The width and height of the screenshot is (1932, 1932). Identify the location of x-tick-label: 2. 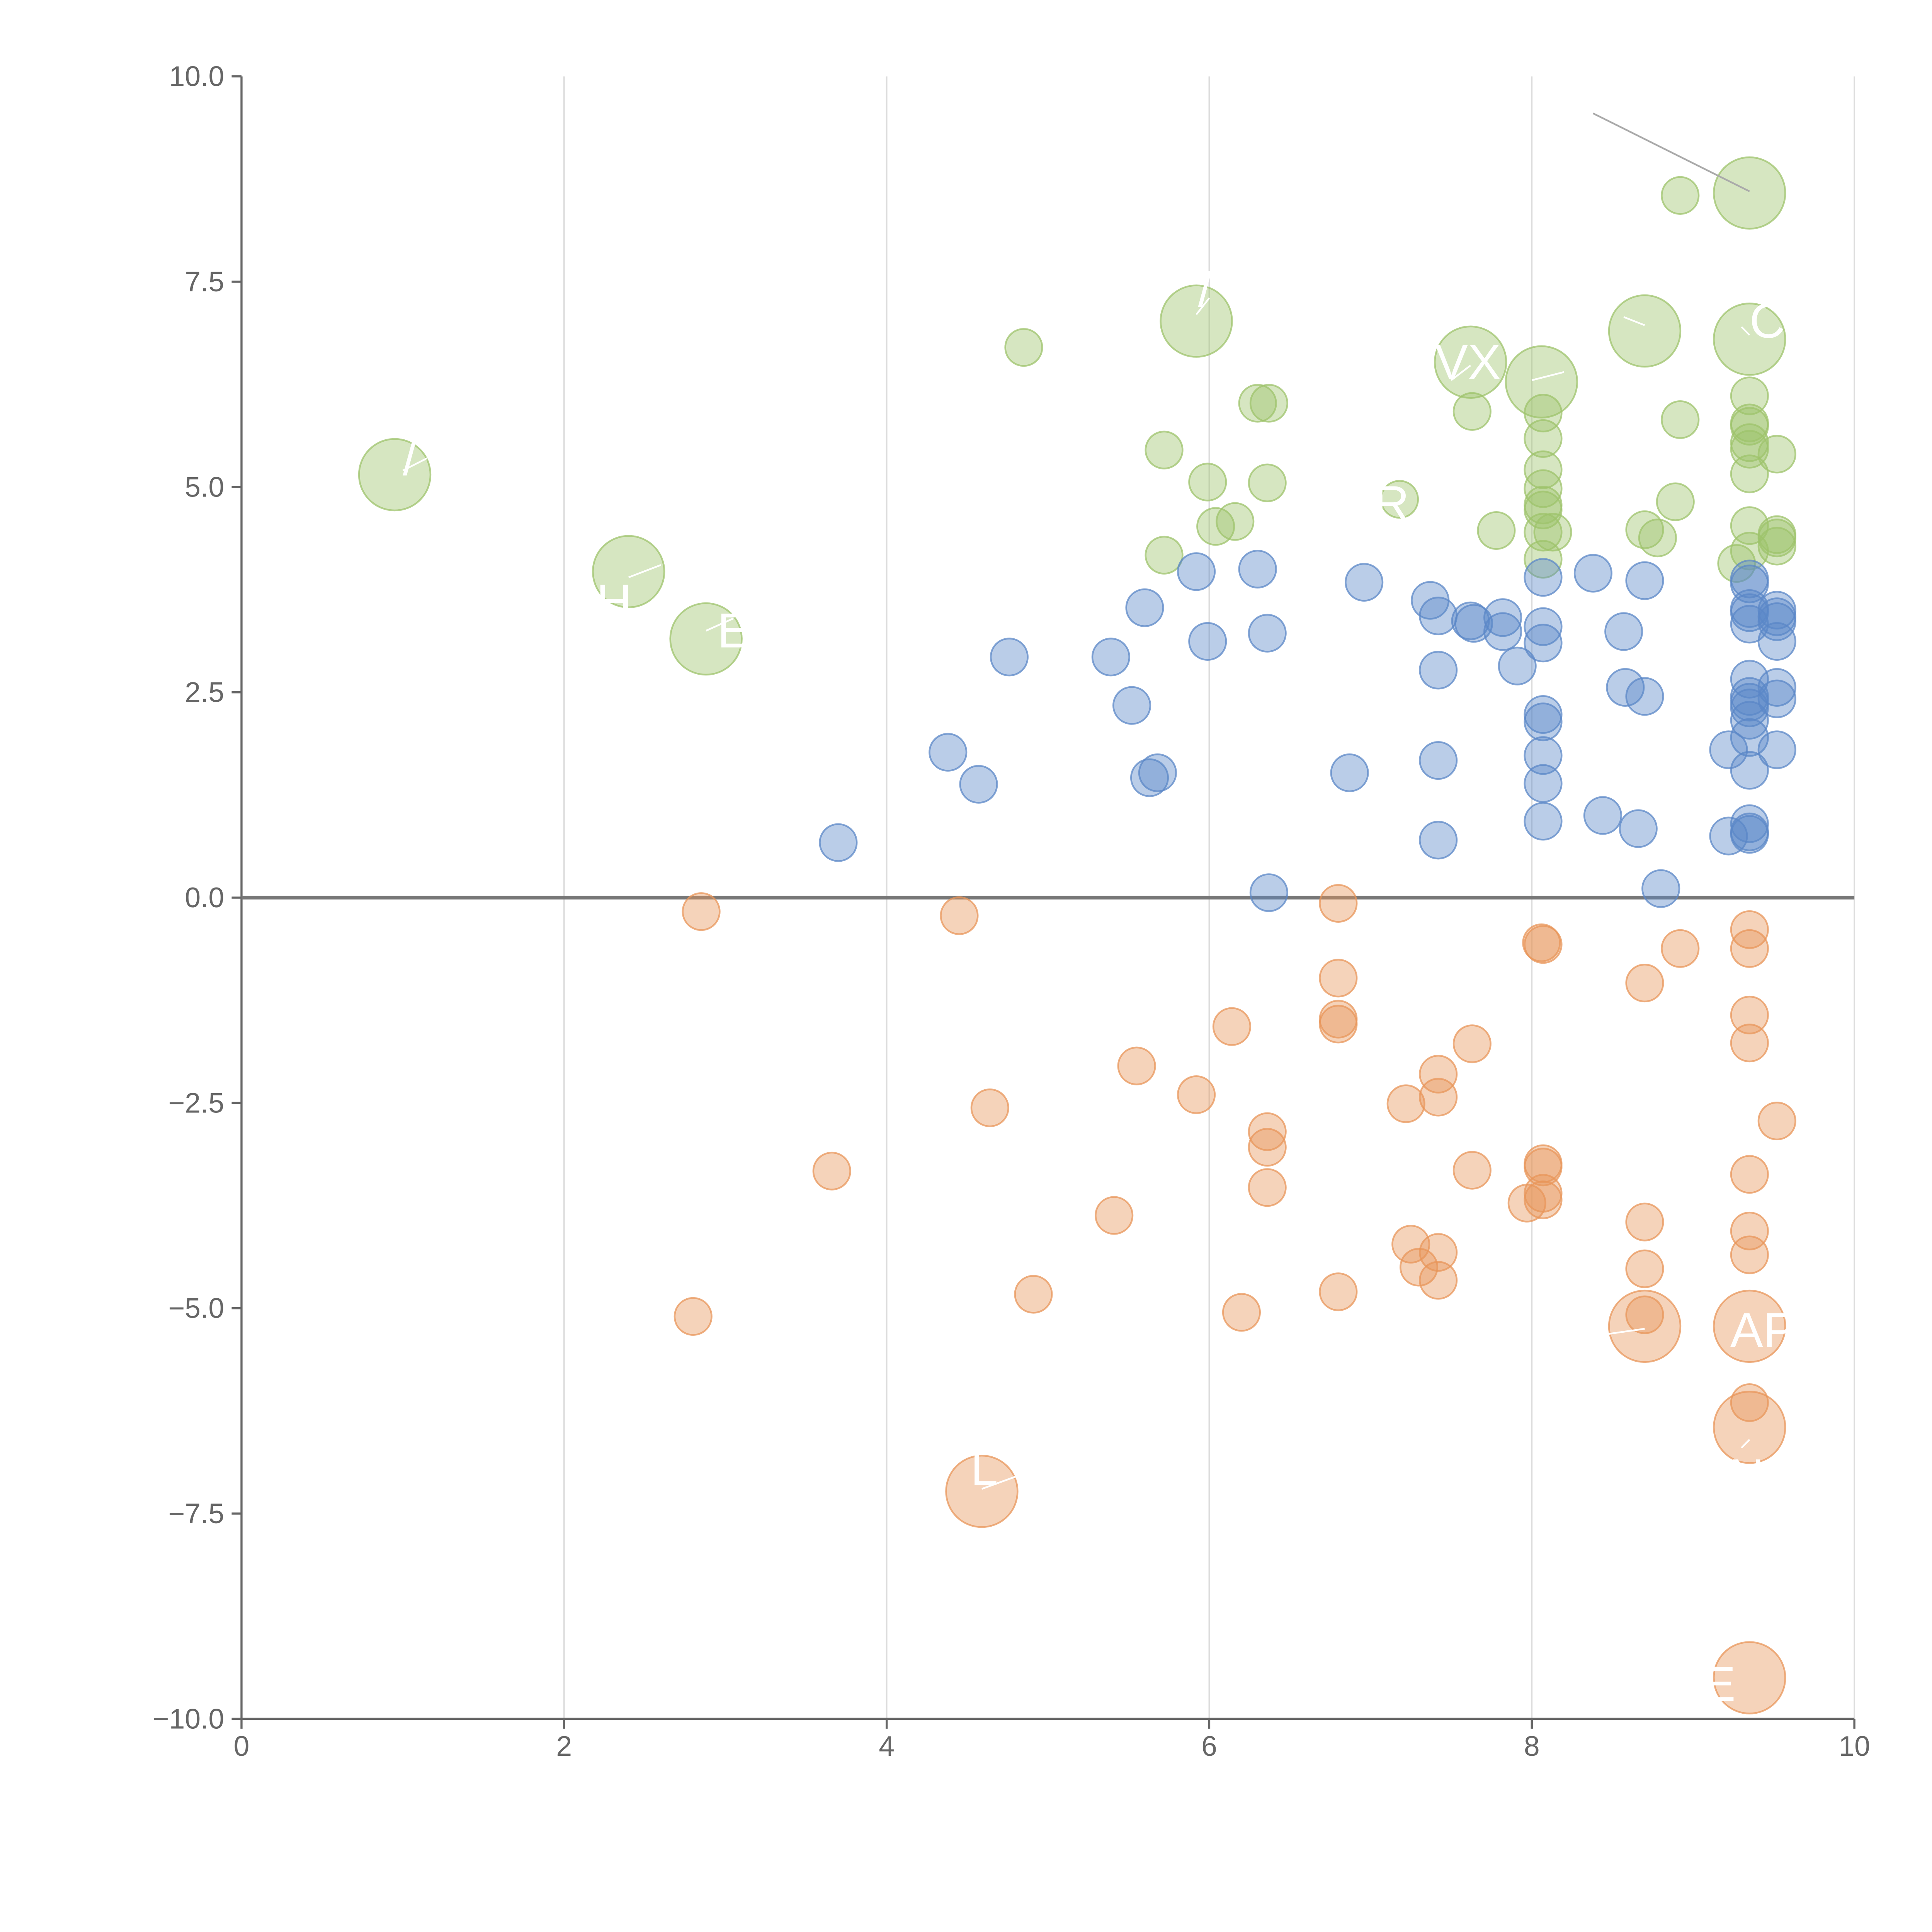
(564, 1746).